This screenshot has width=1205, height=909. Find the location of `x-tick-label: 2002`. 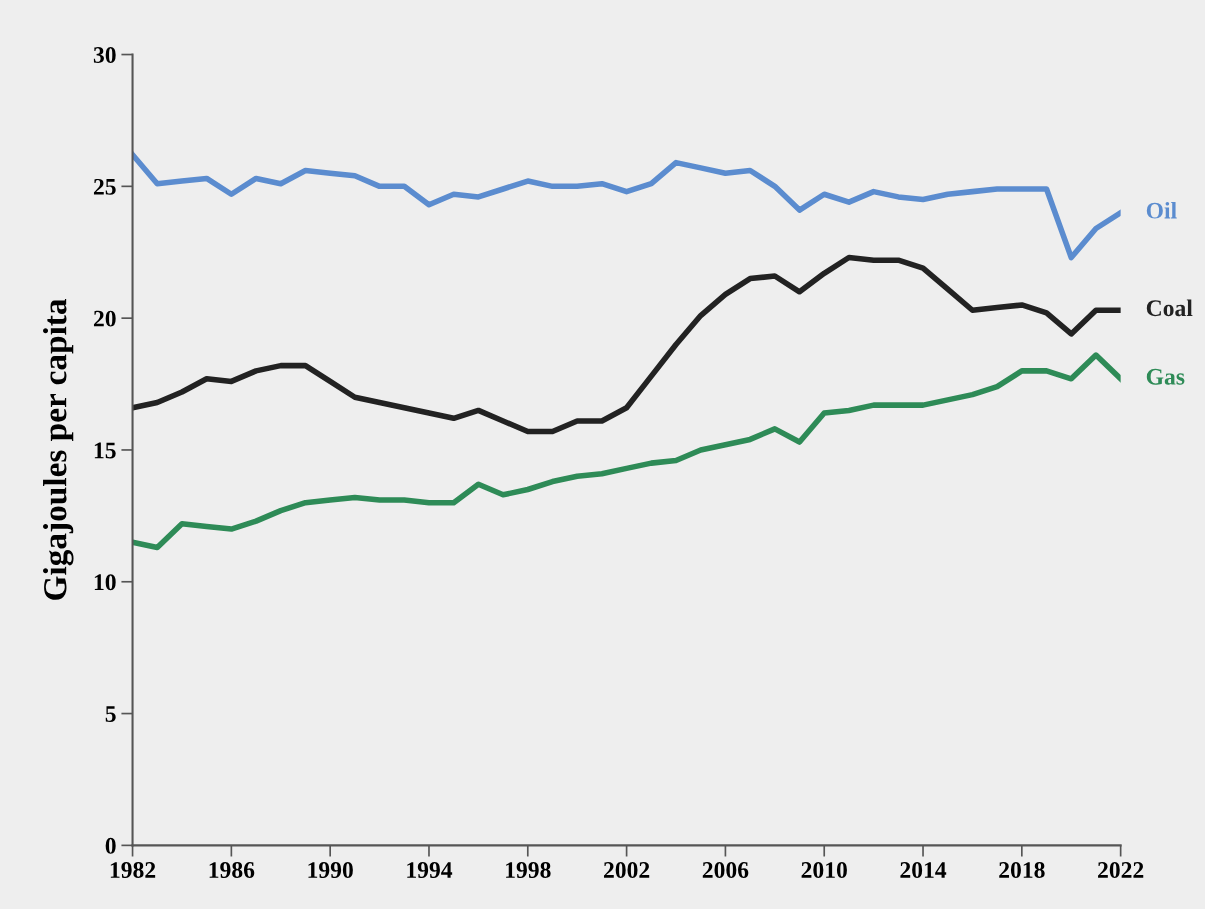

x-tick-label: 2002 is located at coordinates (626, 870).